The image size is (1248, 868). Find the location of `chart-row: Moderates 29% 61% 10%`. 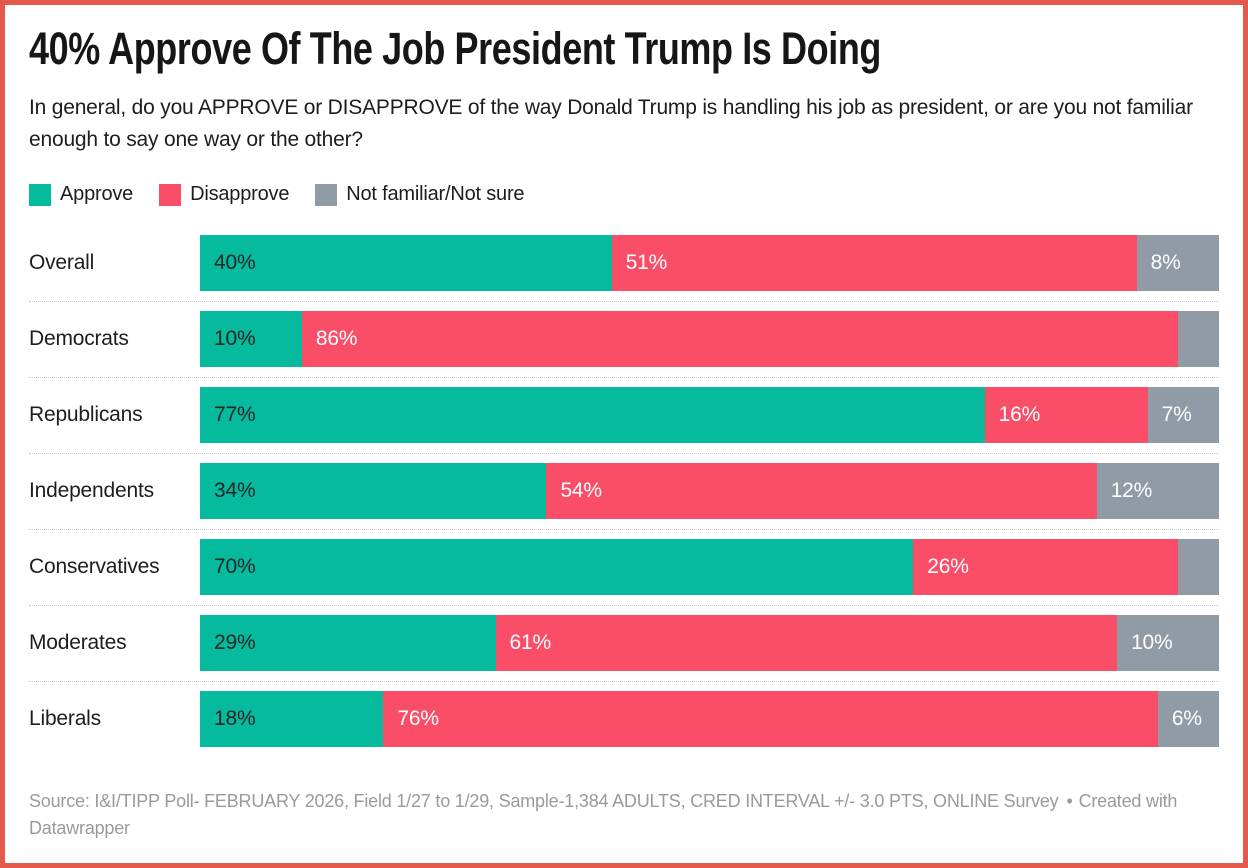

chart-row: Moderates 29% 61% 10% is located at coordinates (624, 644).